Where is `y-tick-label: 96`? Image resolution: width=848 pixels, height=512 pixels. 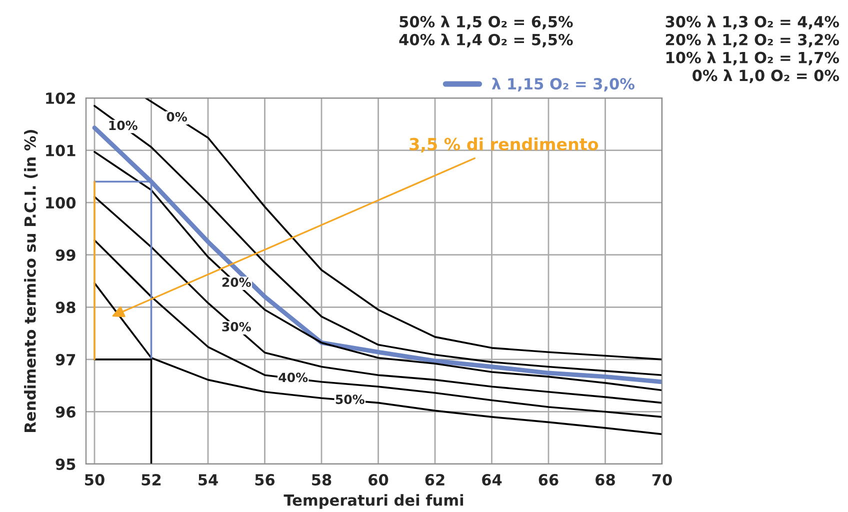
y-tick-label: 96 is located at coordinates (66, 412).